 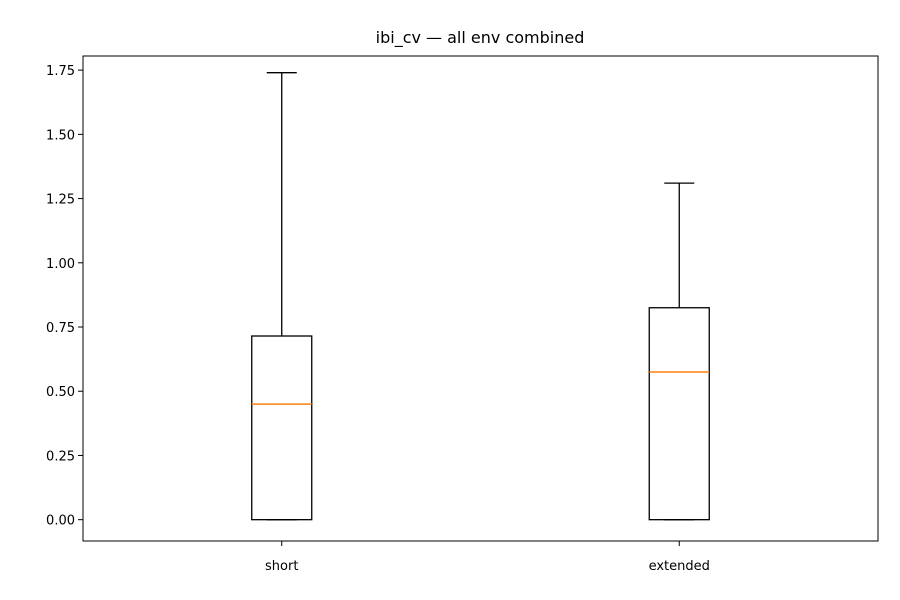 What do you see at coordinates (60, 456) in the screenshot?
I see `y-tick-label: 0.25` at bounding box center [60, 456].